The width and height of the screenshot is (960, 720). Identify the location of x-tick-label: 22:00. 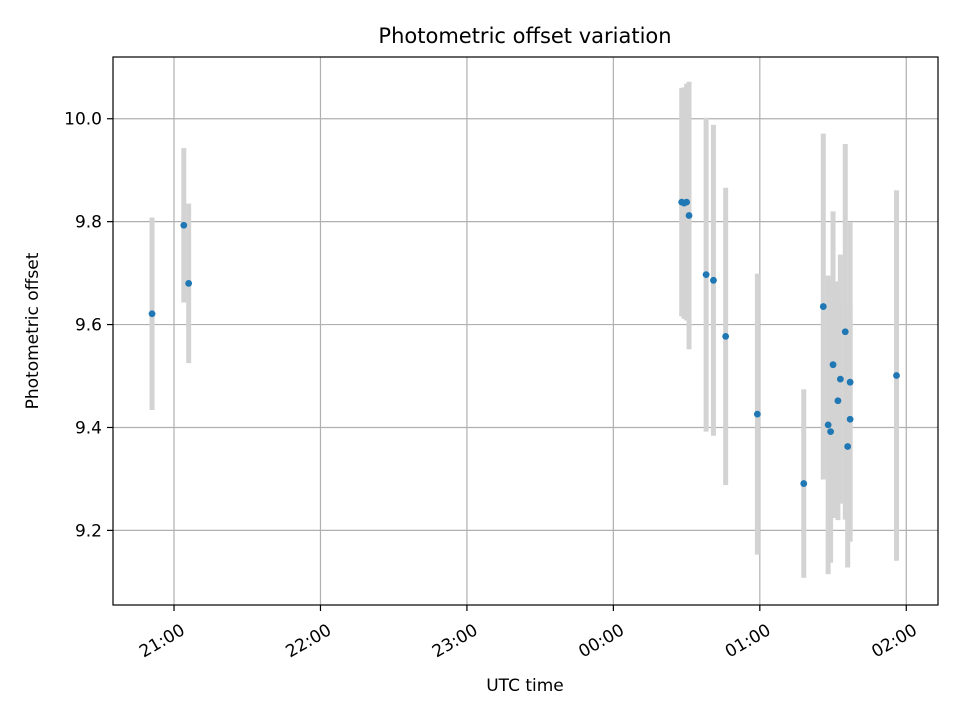
(309, 641).